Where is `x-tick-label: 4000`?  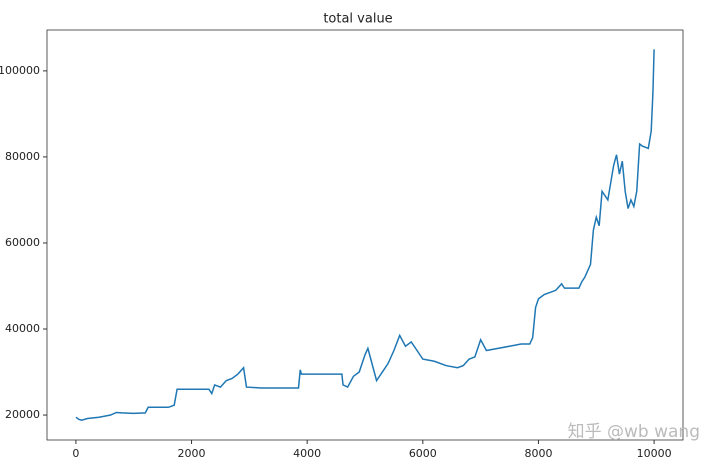 x-tick-label: 4000 is located at coordinates (307, 453).